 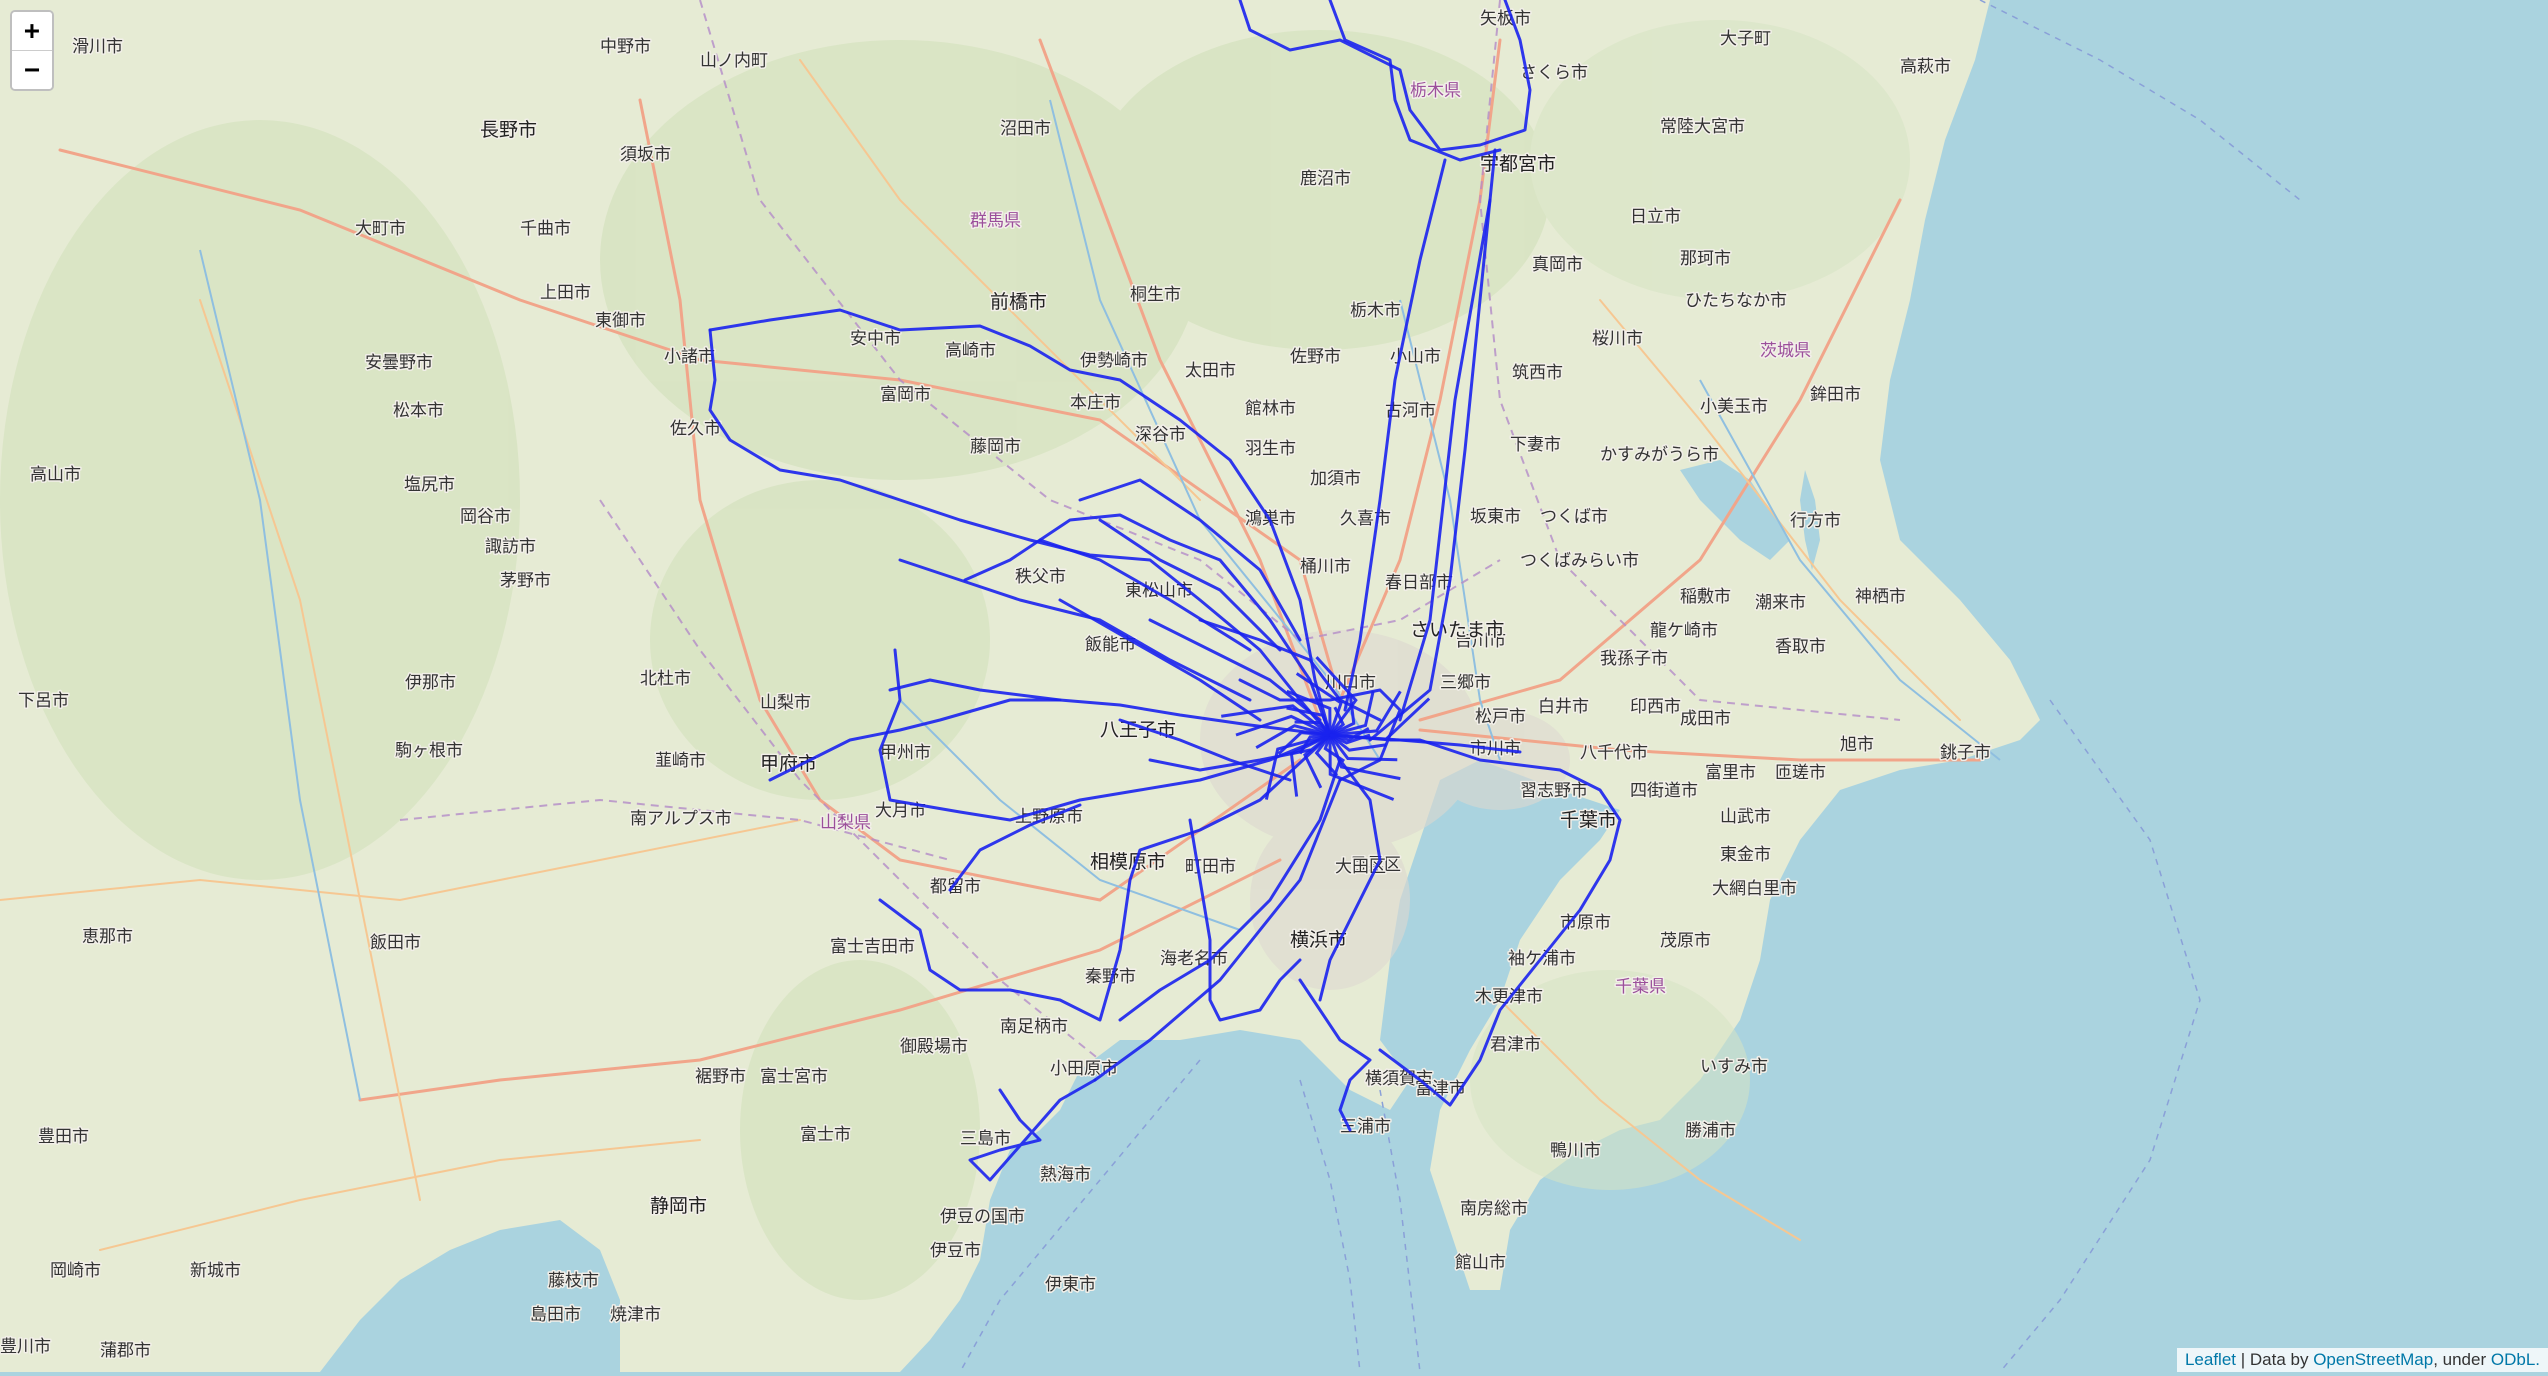 What do you see at coordinates (1925, 67) in the screenshot?
I see `place-label: 高萩市` at bounding box center [1925, 67].